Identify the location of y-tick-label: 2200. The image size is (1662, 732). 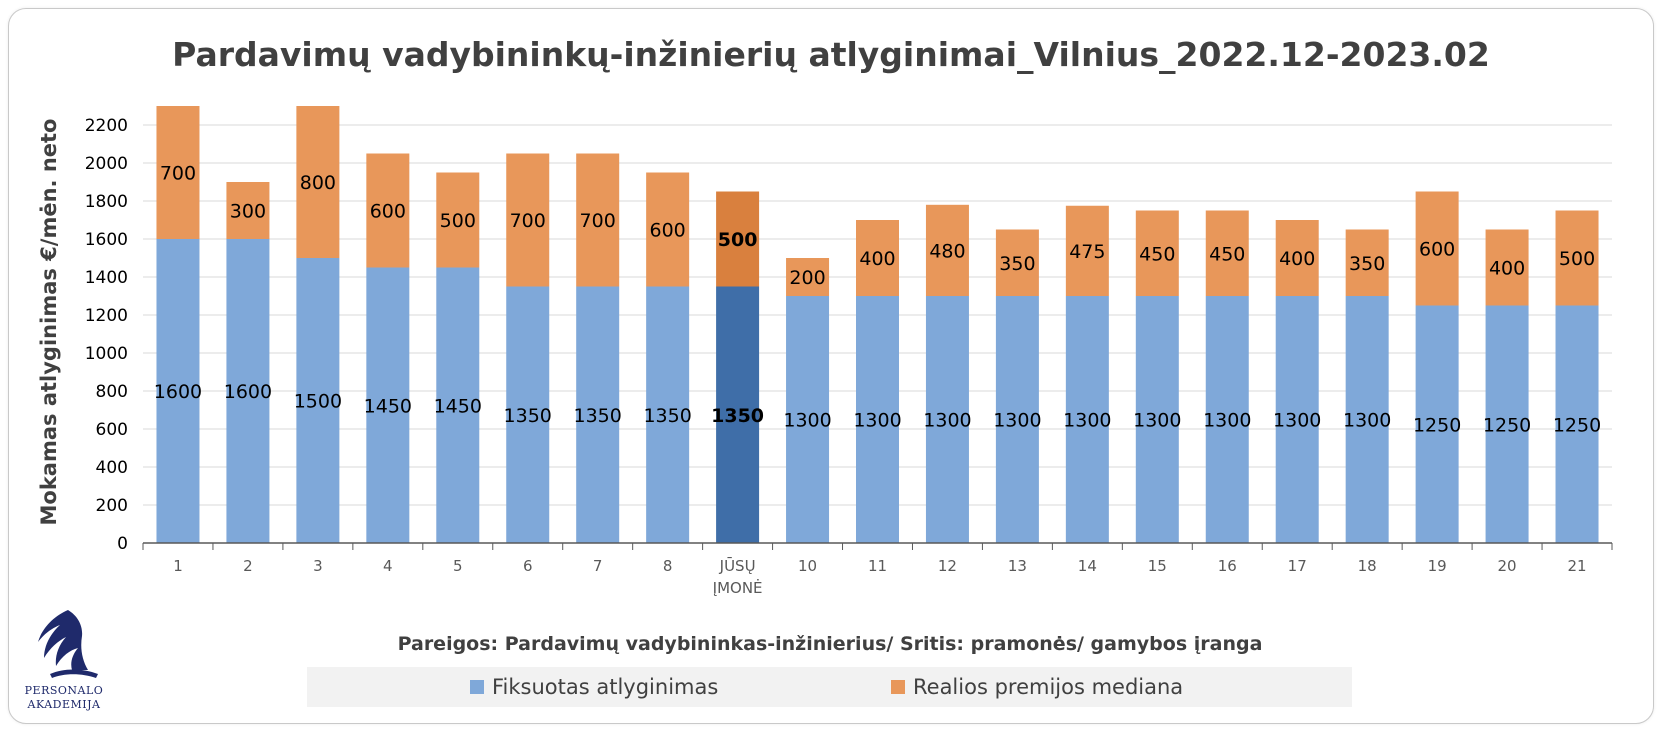
(106, 126).